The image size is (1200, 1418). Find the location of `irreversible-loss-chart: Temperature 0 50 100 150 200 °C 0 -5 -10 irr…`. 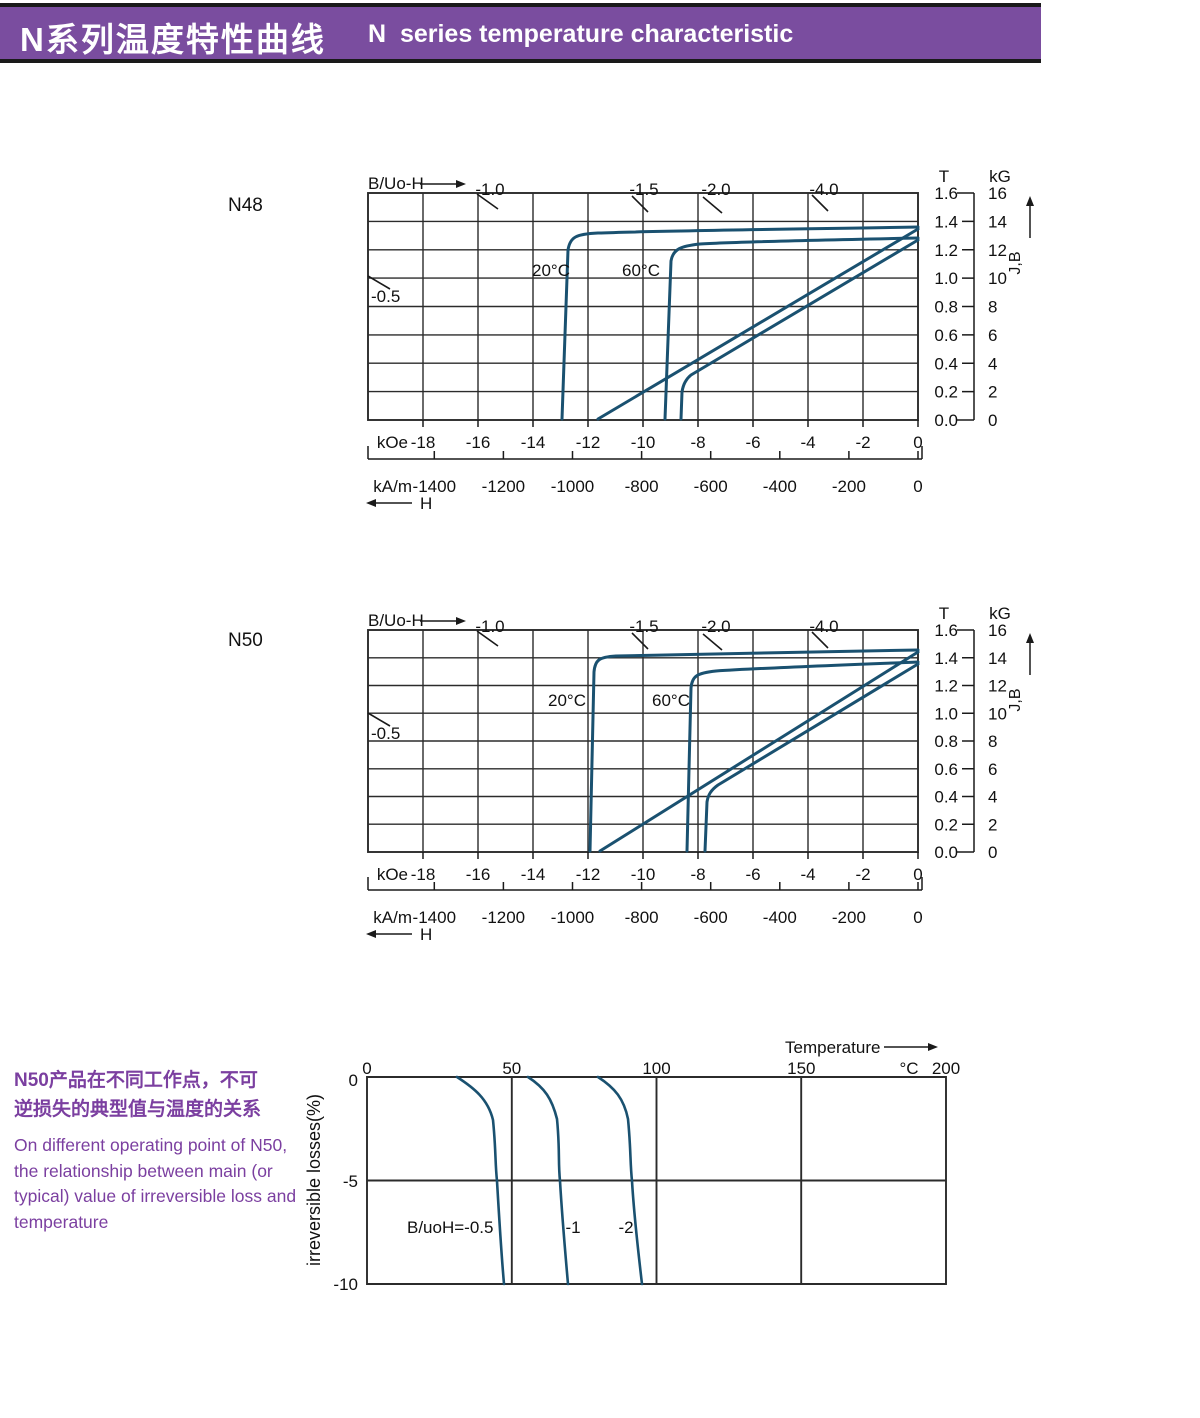

irreversible-loss-chart: Temperature 0 50 100 150 200 °C 0 -5 -10 irr… is located at coordinates (632, 1166).